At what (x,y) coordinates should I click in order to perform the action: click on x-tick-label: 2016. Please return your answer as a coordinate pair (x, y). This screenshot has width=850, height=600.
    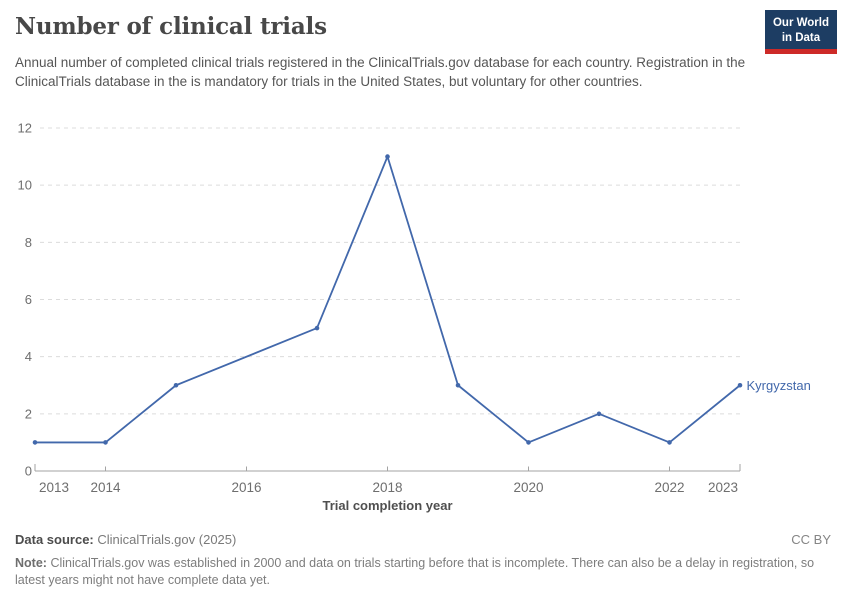
    Looking at the image, I should click on (246, 487).